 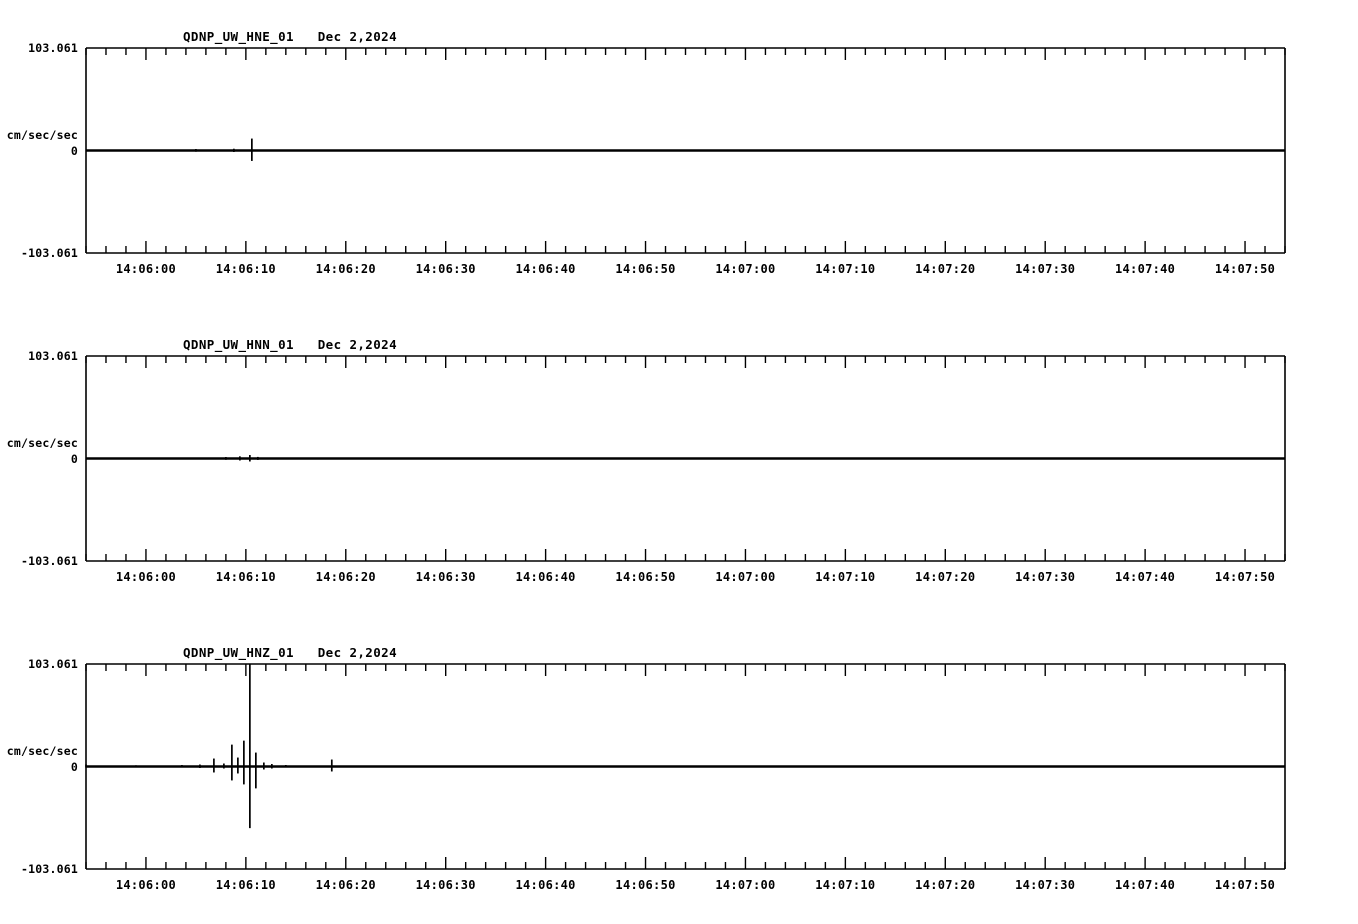 What do you see at coordinates (290, 36) in the screenshot?
I see `panel-title: QDNP_UW_HNE_01 Dec 2,2024` at bounding box center [290, 36].